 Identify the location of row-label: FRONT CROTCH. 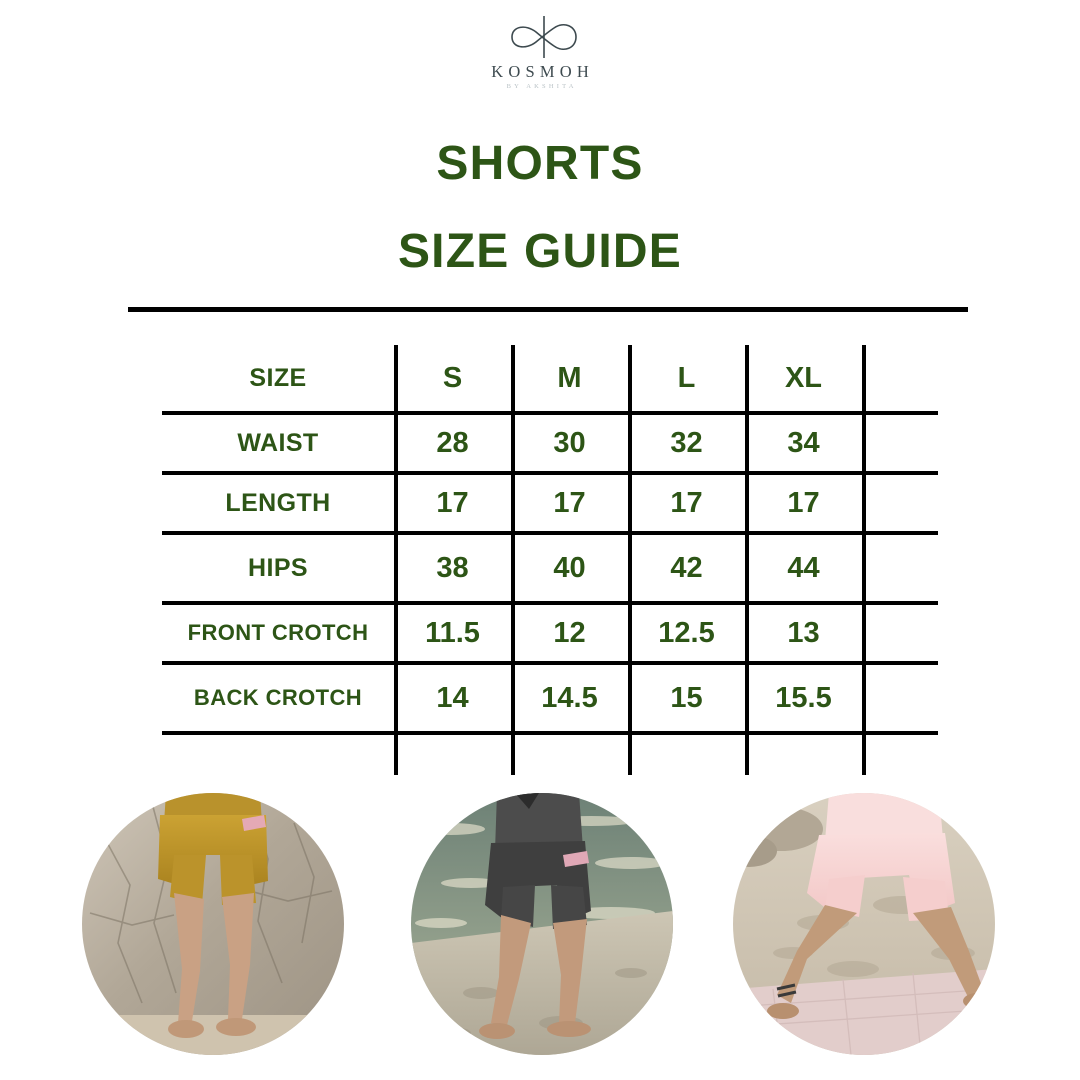
(278, 632).